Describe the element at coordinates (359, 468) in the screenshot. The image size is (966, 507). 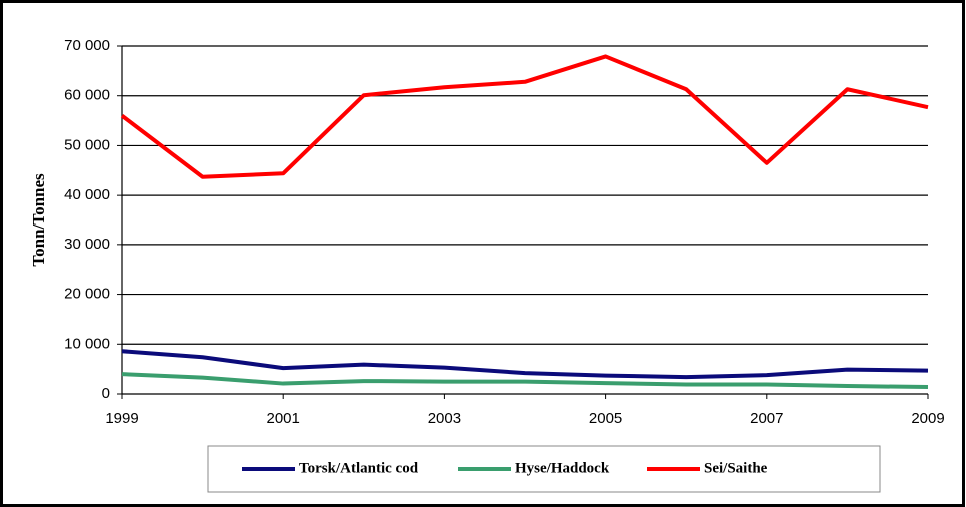
I see `legend-label: Torsk/Atlantic cod` at that location.